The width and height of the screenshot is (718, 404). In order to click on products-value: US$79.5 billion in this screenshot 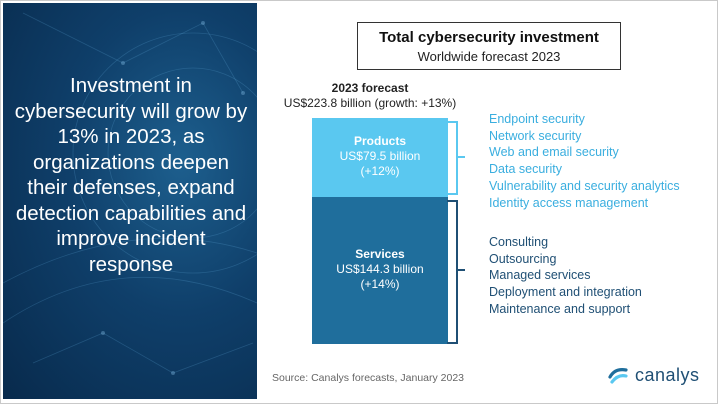, I will do `click(380, 156)`.